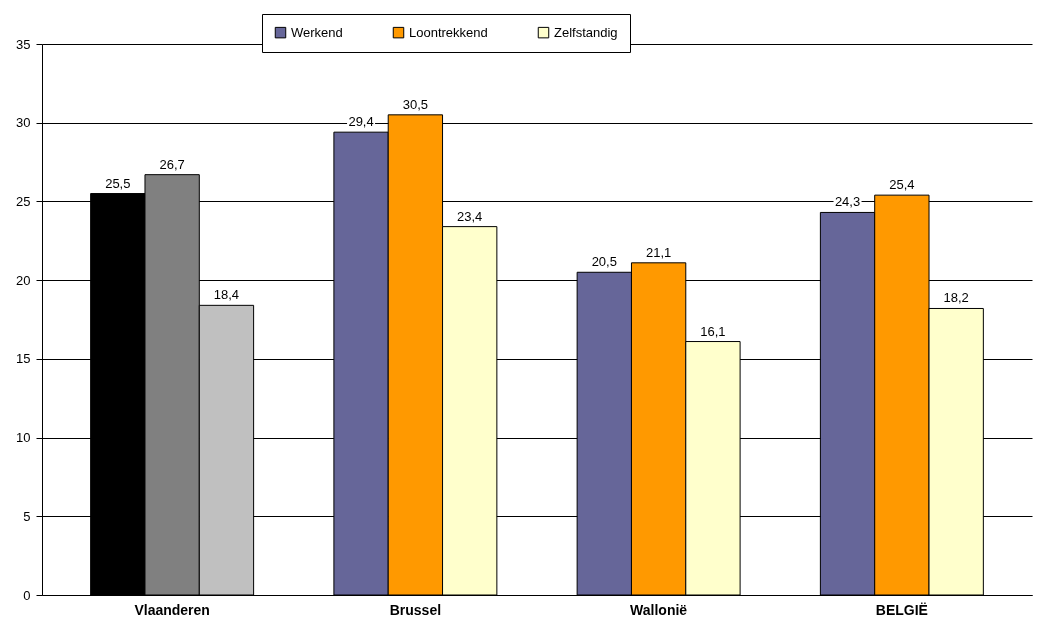  Describe the element at coordinates (415, 104) in the screenshot. I see `data-label: 30,5` at that location.